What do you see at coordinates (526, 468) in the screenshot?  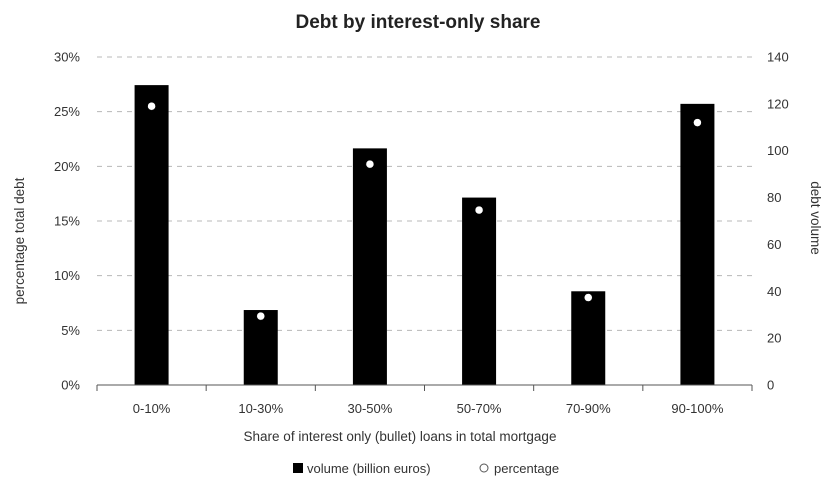 I see `legend-label-percentage: percentage` at bounding box center [526, 468].